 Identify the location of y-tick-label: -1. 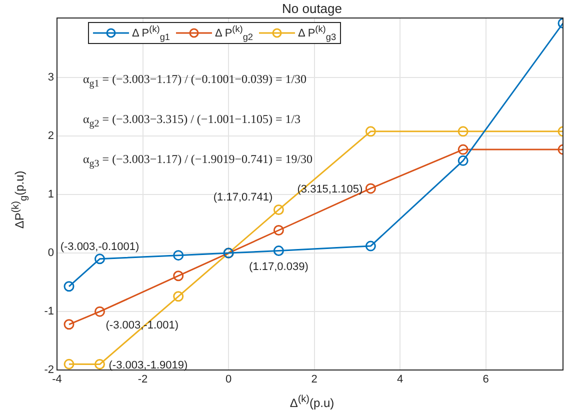
(49, 312).